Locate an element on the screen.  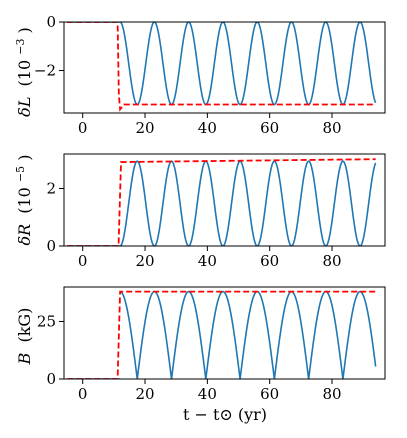
y-tick-label: −2 is located at coordinates (45, 71).